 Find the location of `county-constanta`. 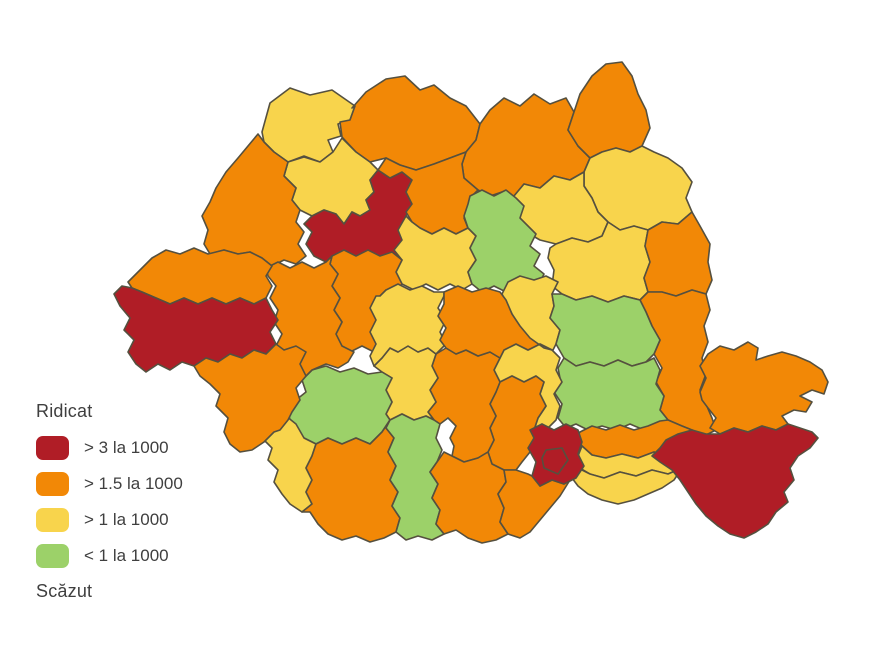

county-constanta is located at coordinates (735, 481).